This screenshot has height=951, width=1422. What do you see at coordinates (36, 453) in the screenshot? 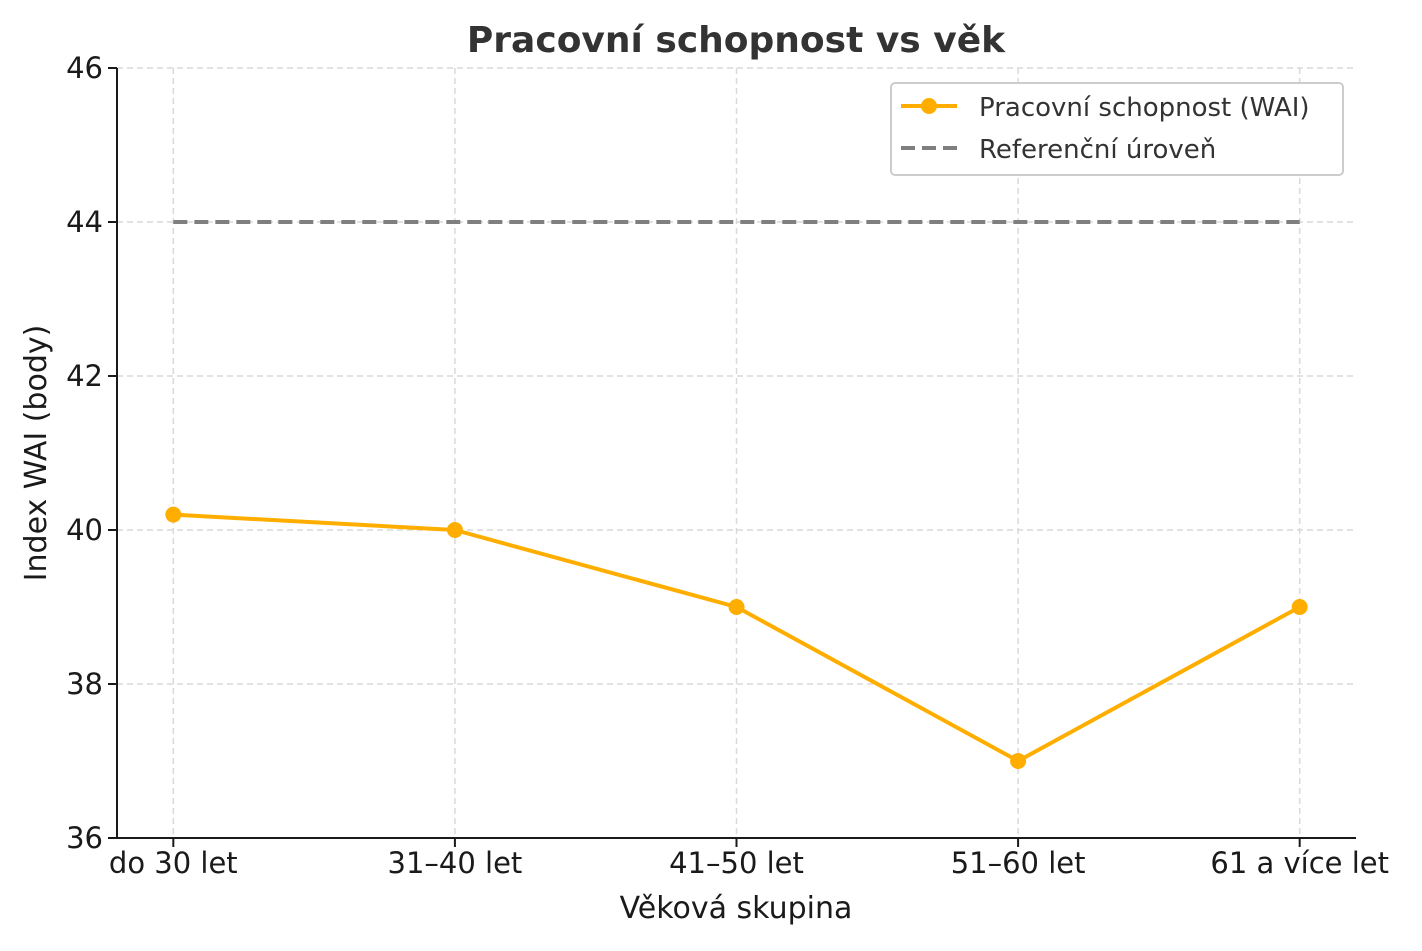
I see `y-axis-label: Index WAI (body)` at bounding box center [36, 453].